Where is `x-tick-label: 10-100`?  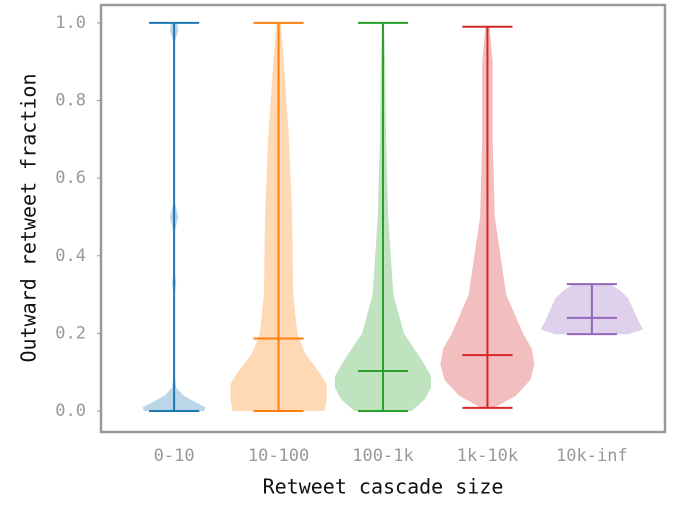
x-tick-label: 10-100 is located at coordinates (278, 456).